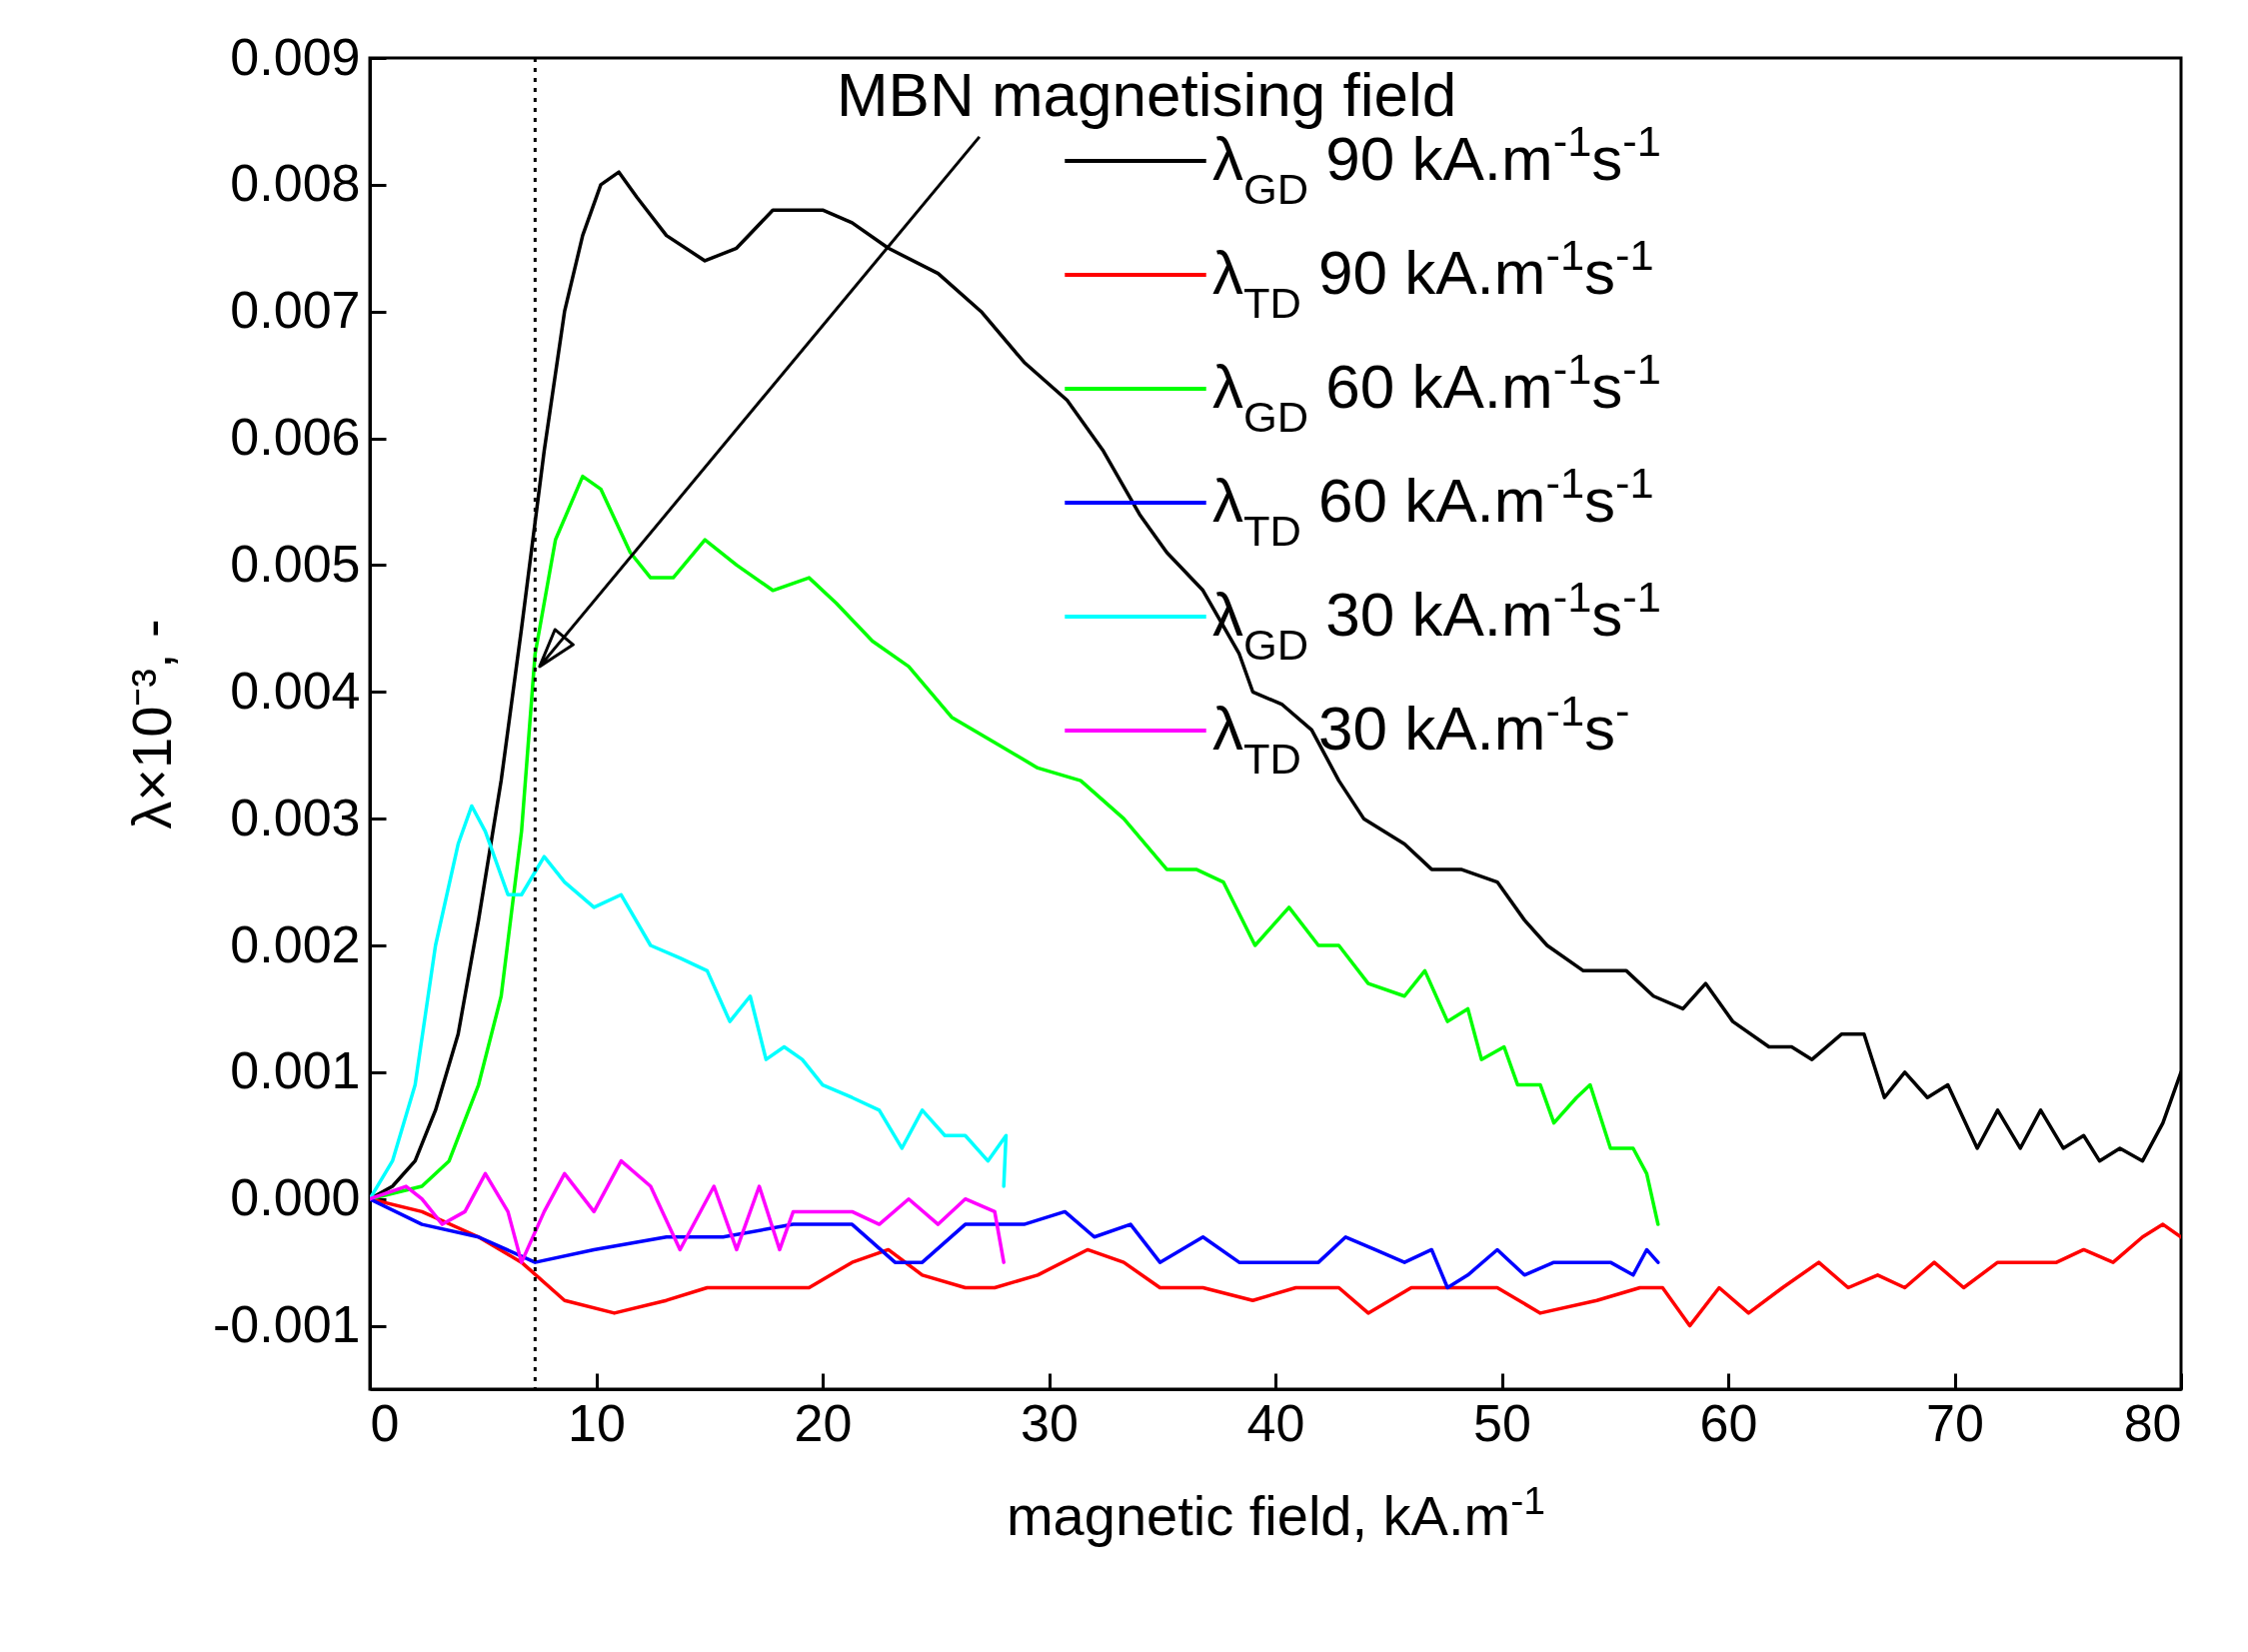 The width and height of the screenshot is (2248, 1652). What do you see at coordinates (295, 1197) in the screenshot?
I see `y-tick-label: 0.000` at bounding box center [295, 1197].